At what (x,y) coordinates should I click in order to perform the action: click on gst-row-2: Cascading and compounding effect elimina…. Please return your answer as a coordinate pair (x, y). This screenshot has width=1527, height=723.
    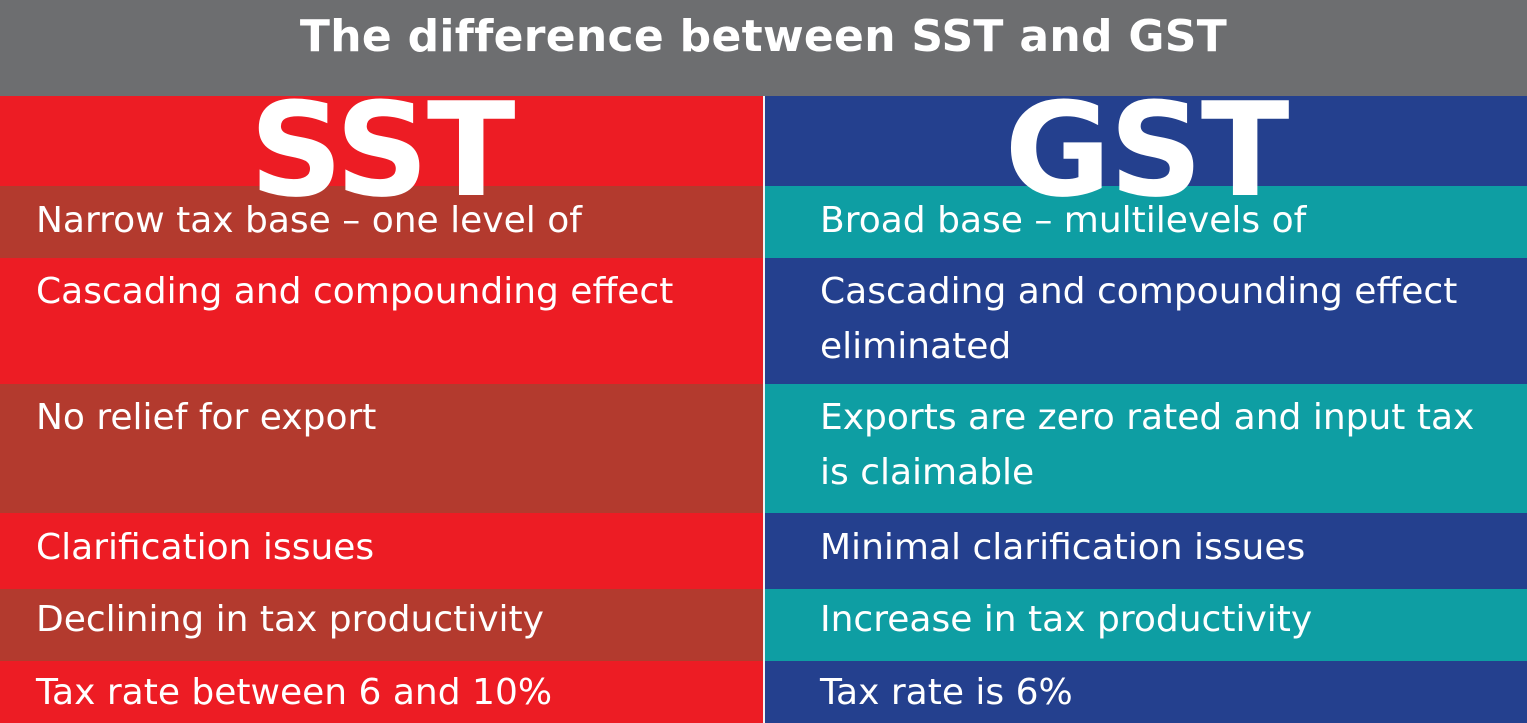
    Looking at the image, I should click on (1146, 321).